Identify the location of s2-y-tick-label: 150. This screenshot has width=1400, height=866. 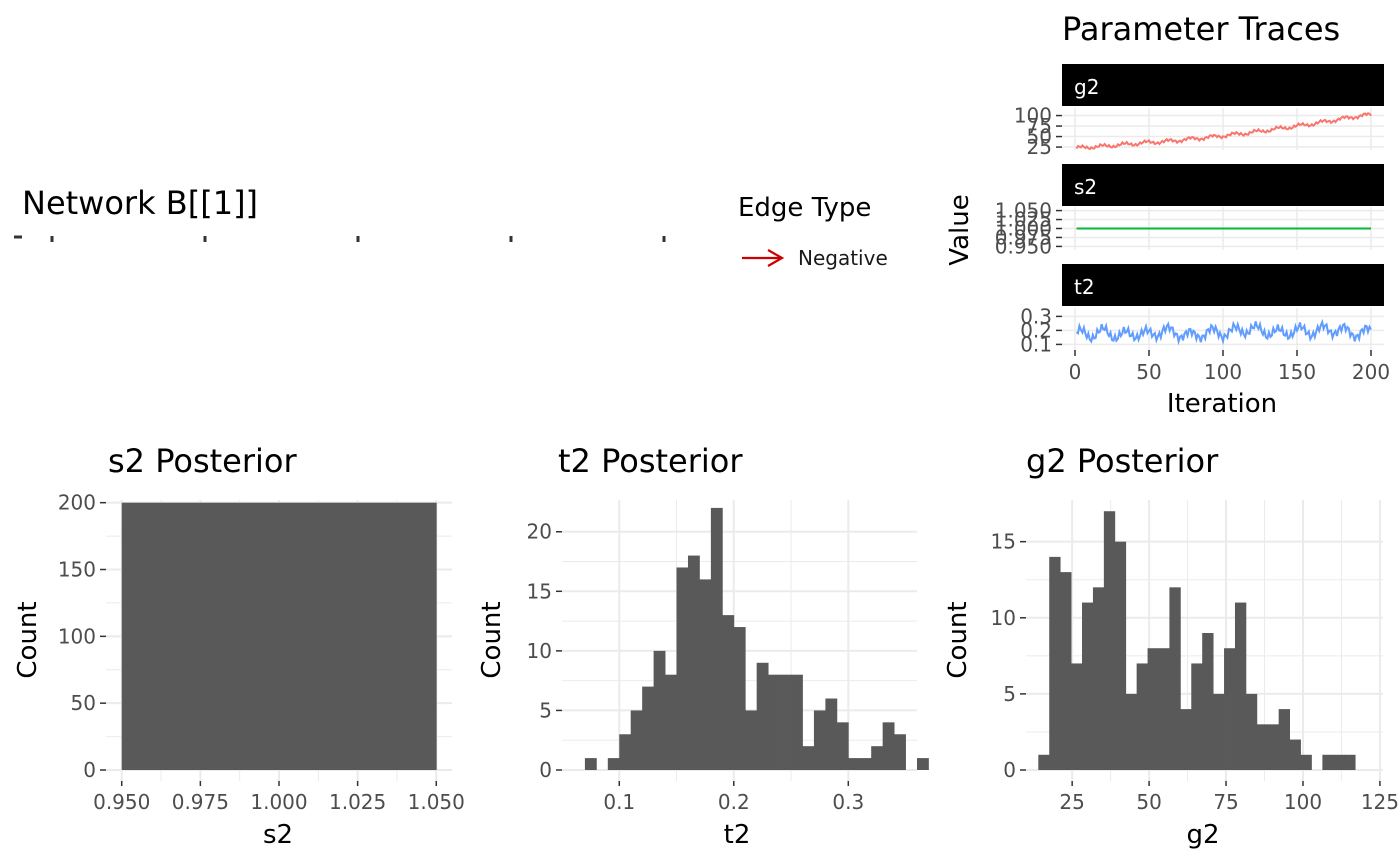
(77, 570).